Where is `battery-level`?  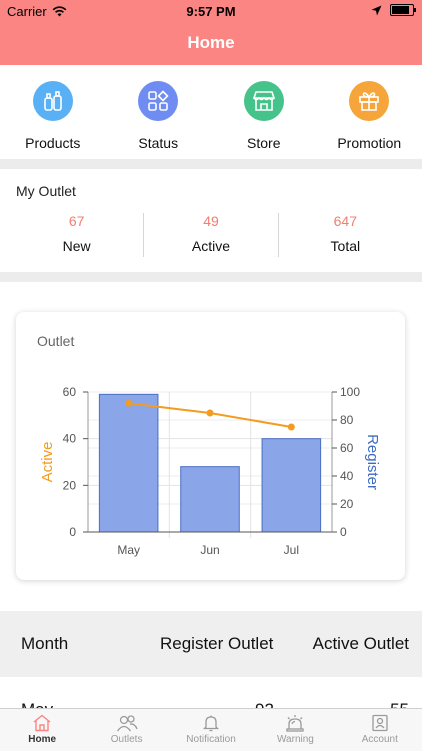 battery-level is located at coordinates (400, 10).